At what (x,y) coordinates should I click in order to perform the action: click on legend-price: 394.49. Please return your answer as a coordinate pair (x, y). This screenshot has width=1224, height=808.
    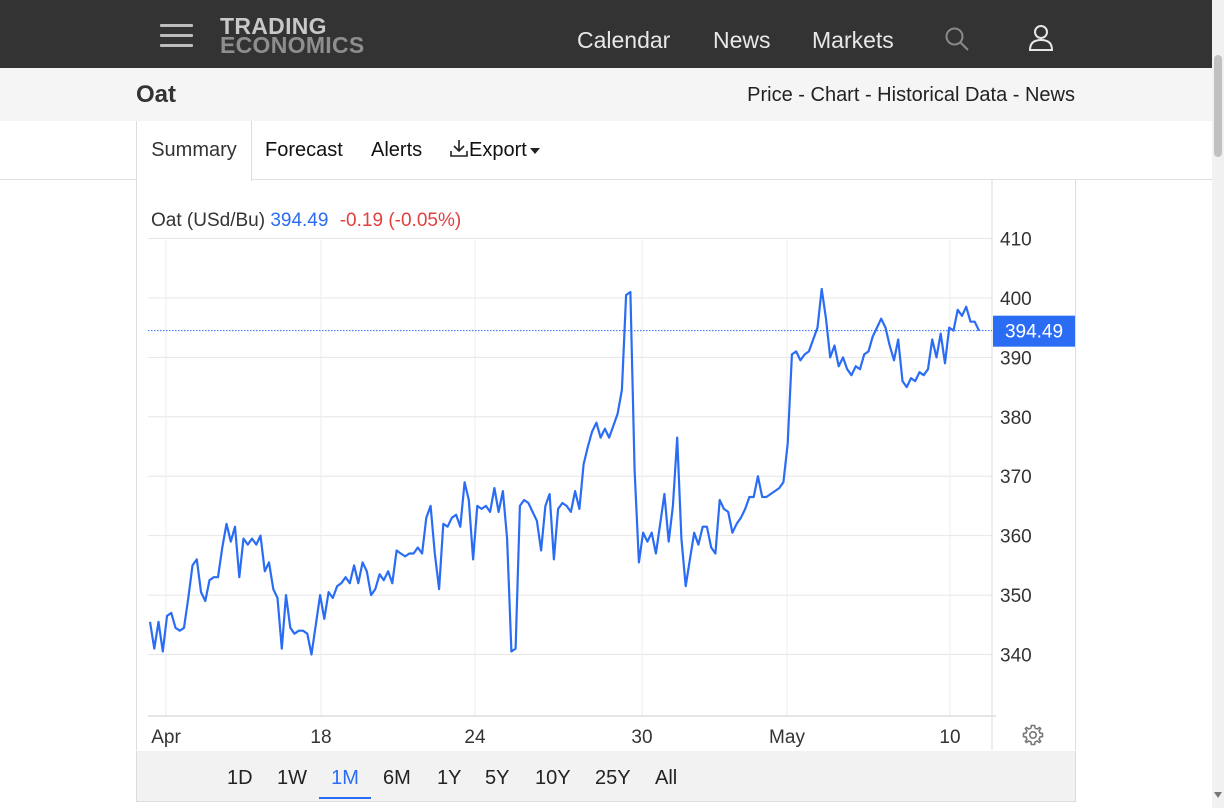
    Looking at the image, I should click on (299, 220).